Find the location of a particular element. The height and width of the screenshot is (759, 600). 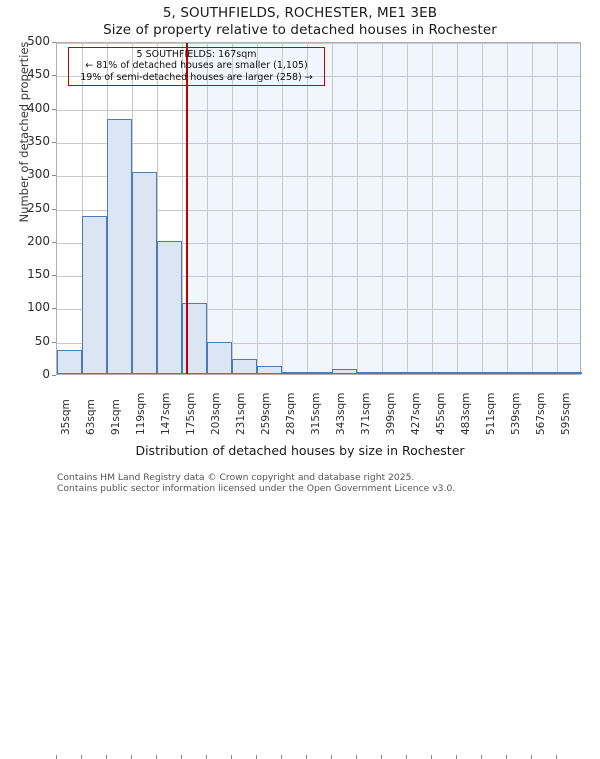

x-axis-tick-label: 343sqm is located at coordinates (341, 413).